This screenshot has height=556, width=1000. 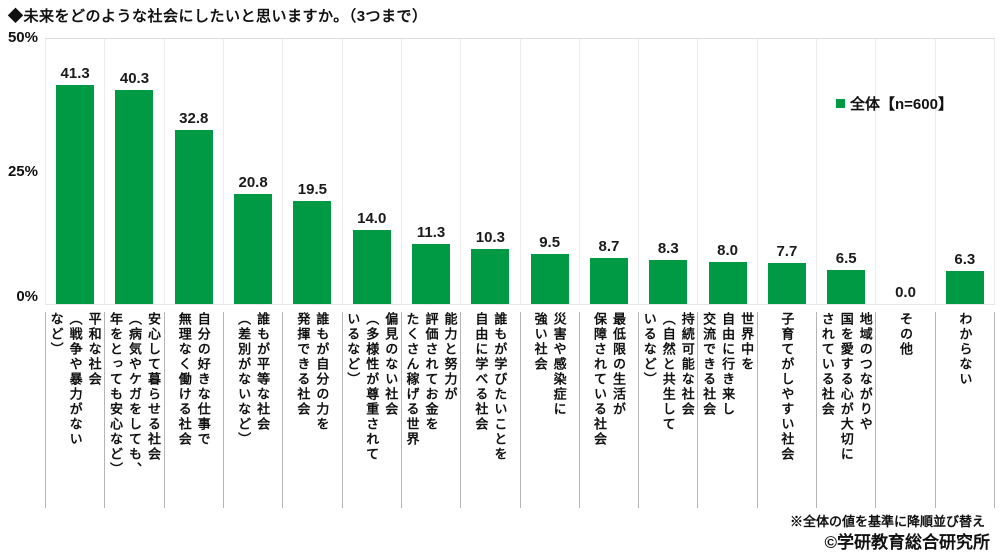 I want to click on bar-value-label: 40.3, so click(x=134, y=79).